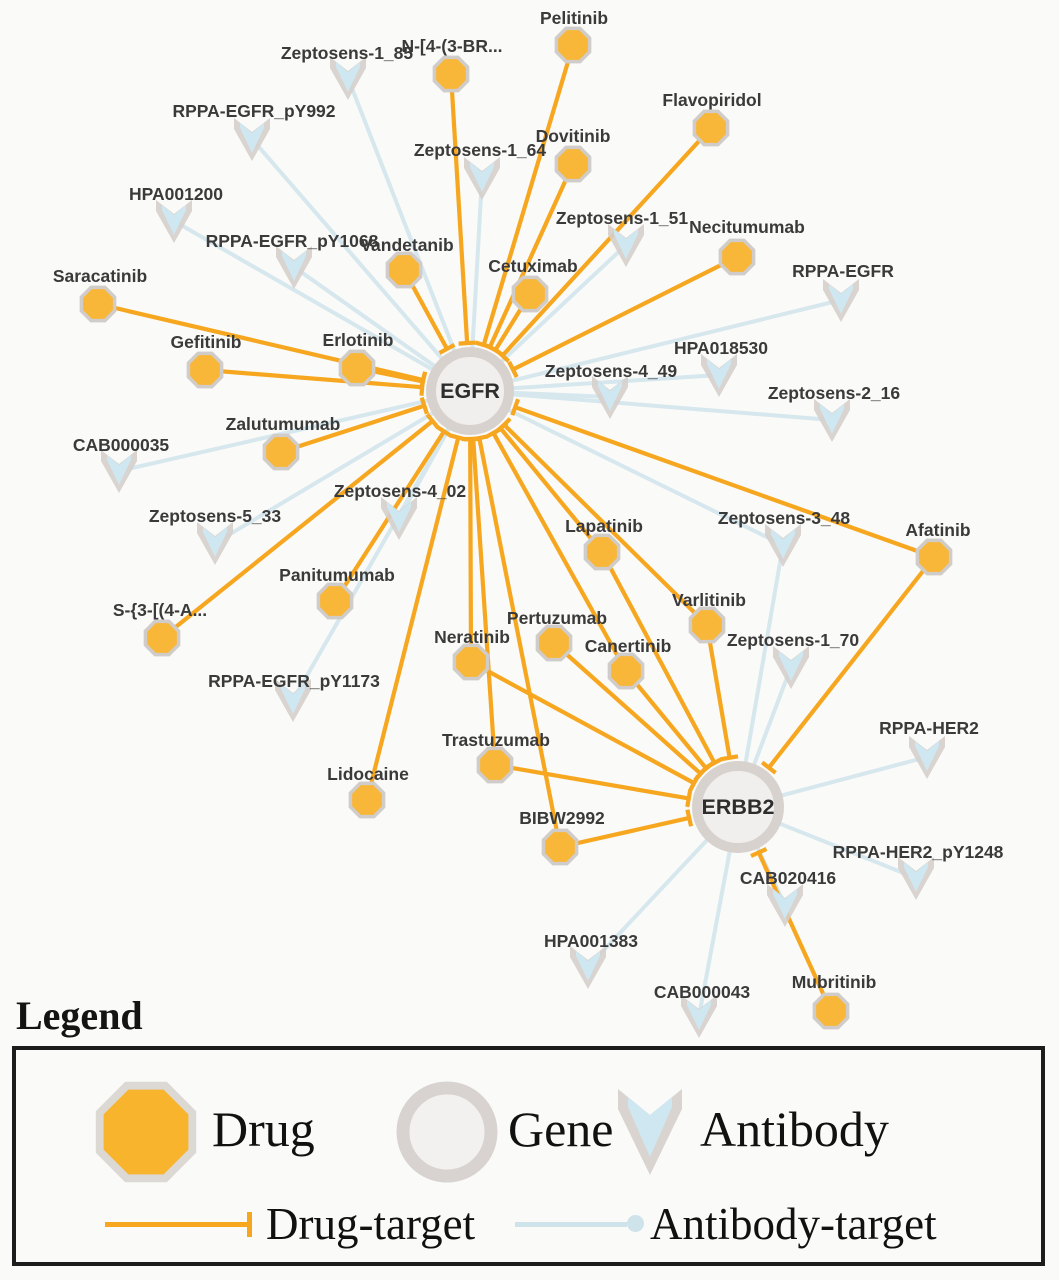 The height and width of the screenshot is (1280, 1059). I want to click on node-label-zeptosens-2-16: Zeptosens-2_16, so click(834, 393).